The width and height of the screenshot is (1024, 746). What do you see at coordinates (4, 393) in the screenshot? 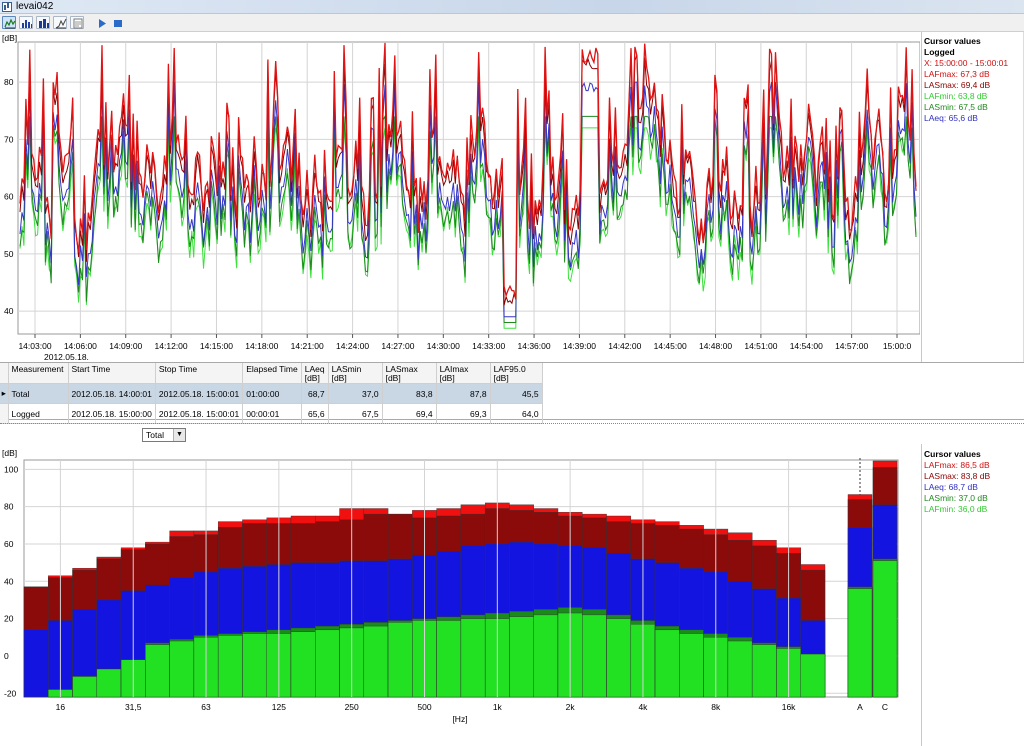
I see `row-selector-icon: ▸` at bounding box center [4, 393].